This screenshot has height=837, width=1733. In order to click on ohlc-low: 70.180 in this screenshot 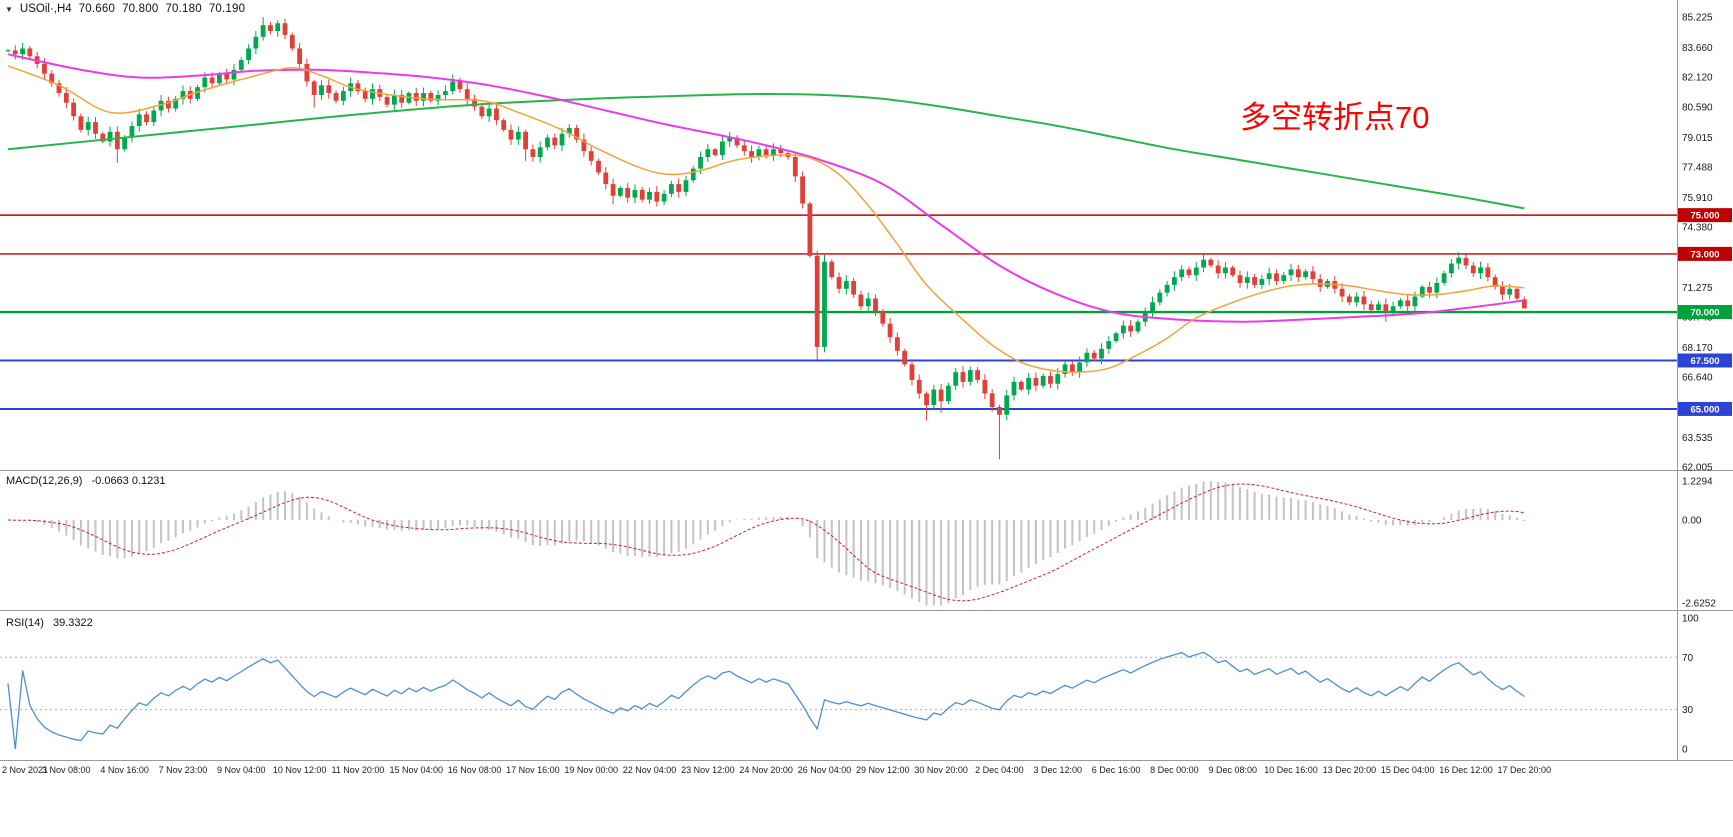, I will do `click(183, 9)`.